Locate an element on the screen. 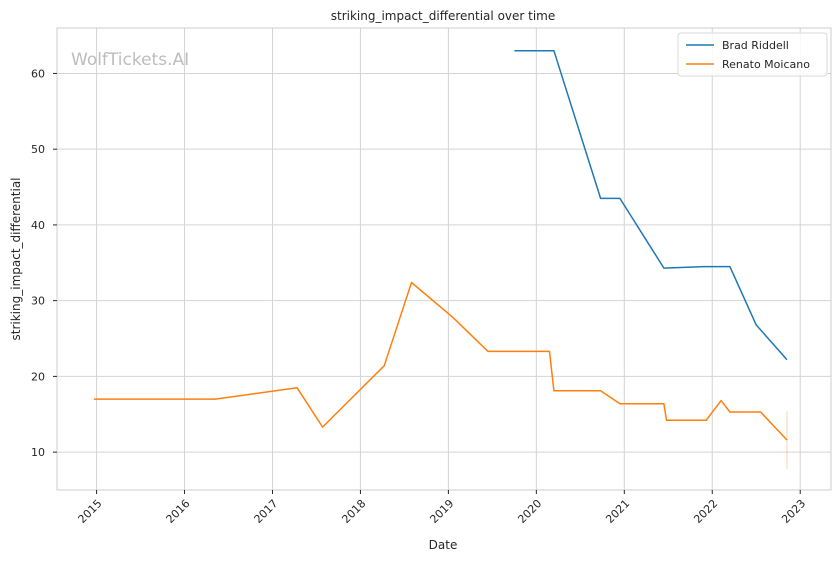  x-axis-title: Date is located at coordinates (443, 545).